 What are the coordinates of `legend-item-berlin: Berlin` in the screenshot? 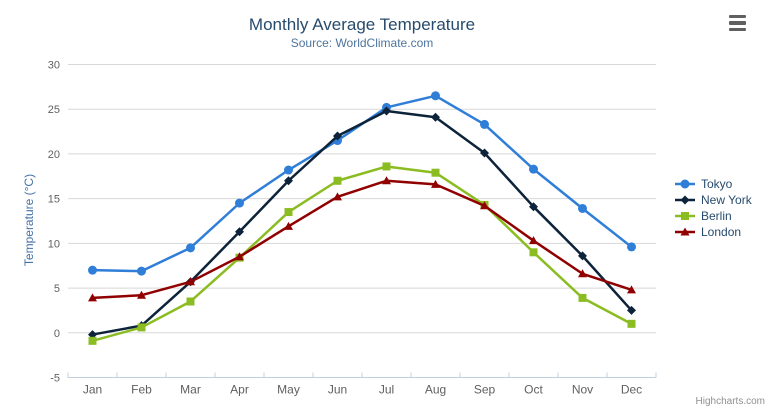 It's located at (713, 216).